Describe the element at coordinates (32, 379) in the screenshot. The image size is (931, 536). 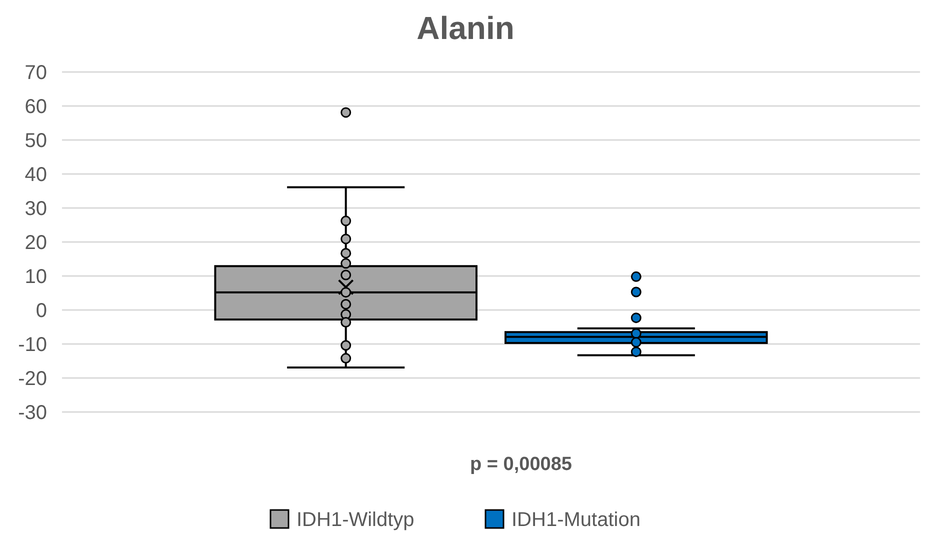
I see `y-tick-label: -20` at that location.